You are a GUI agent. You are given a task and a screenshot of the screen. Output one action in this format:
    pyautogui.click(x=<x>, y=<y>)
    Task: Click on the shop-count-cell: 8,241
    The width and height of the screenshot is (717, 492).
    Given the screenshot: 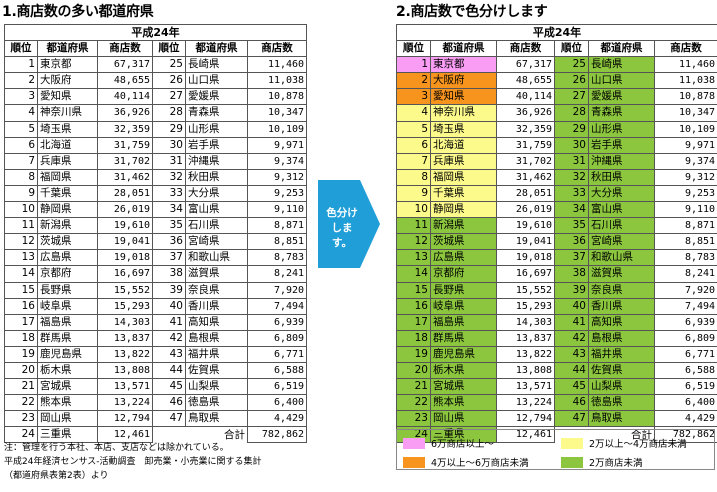 What is the action you would take?
    pyautogui.click(x=685, y=274)
    